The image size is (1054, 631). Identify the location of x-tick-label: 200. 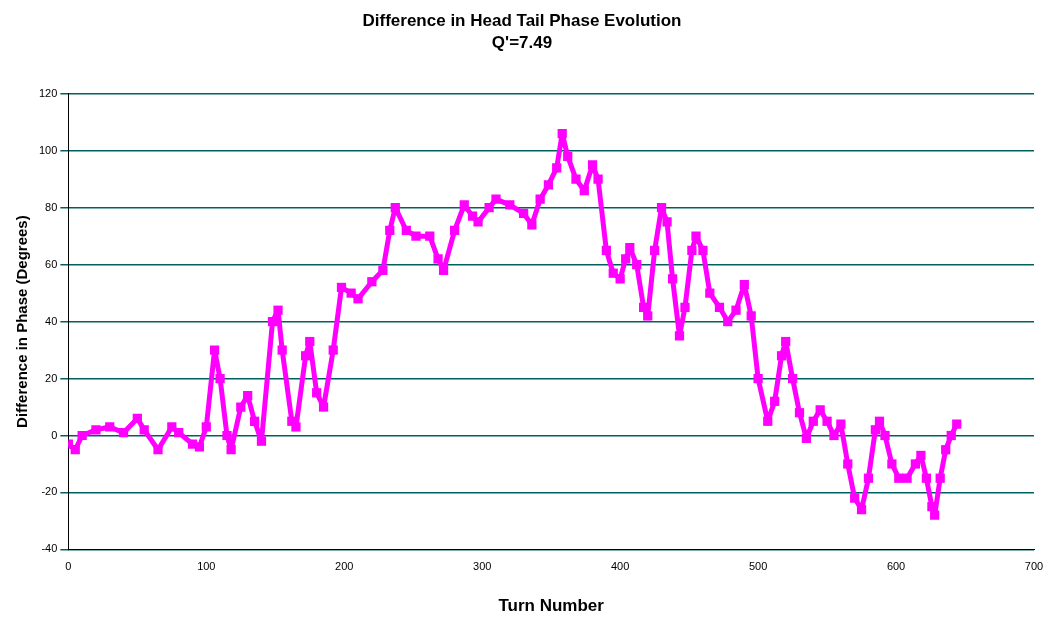
(344, 566).